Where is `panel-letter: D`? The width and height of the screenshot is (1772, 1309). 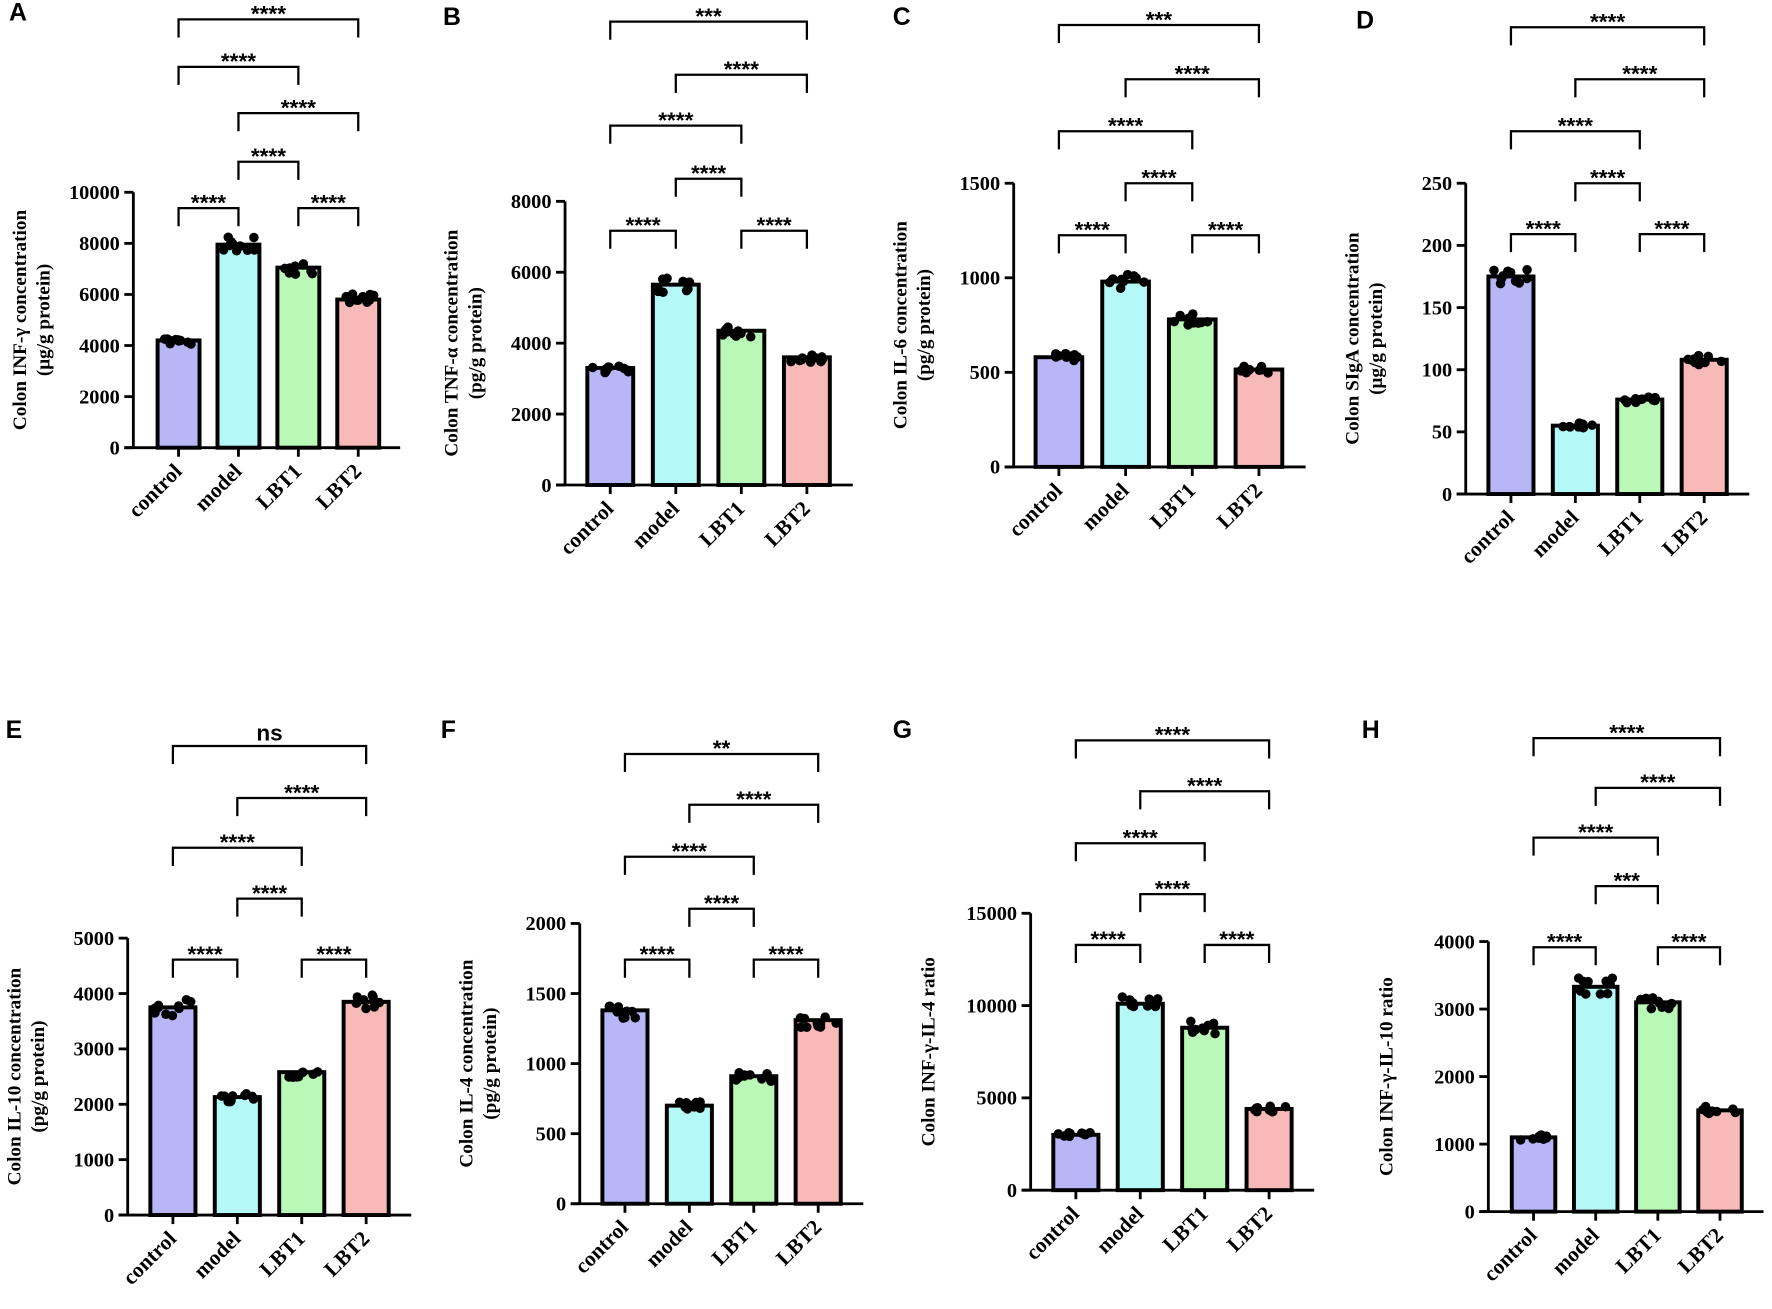 panel-letter: D is located at coordinates (1365, 20).